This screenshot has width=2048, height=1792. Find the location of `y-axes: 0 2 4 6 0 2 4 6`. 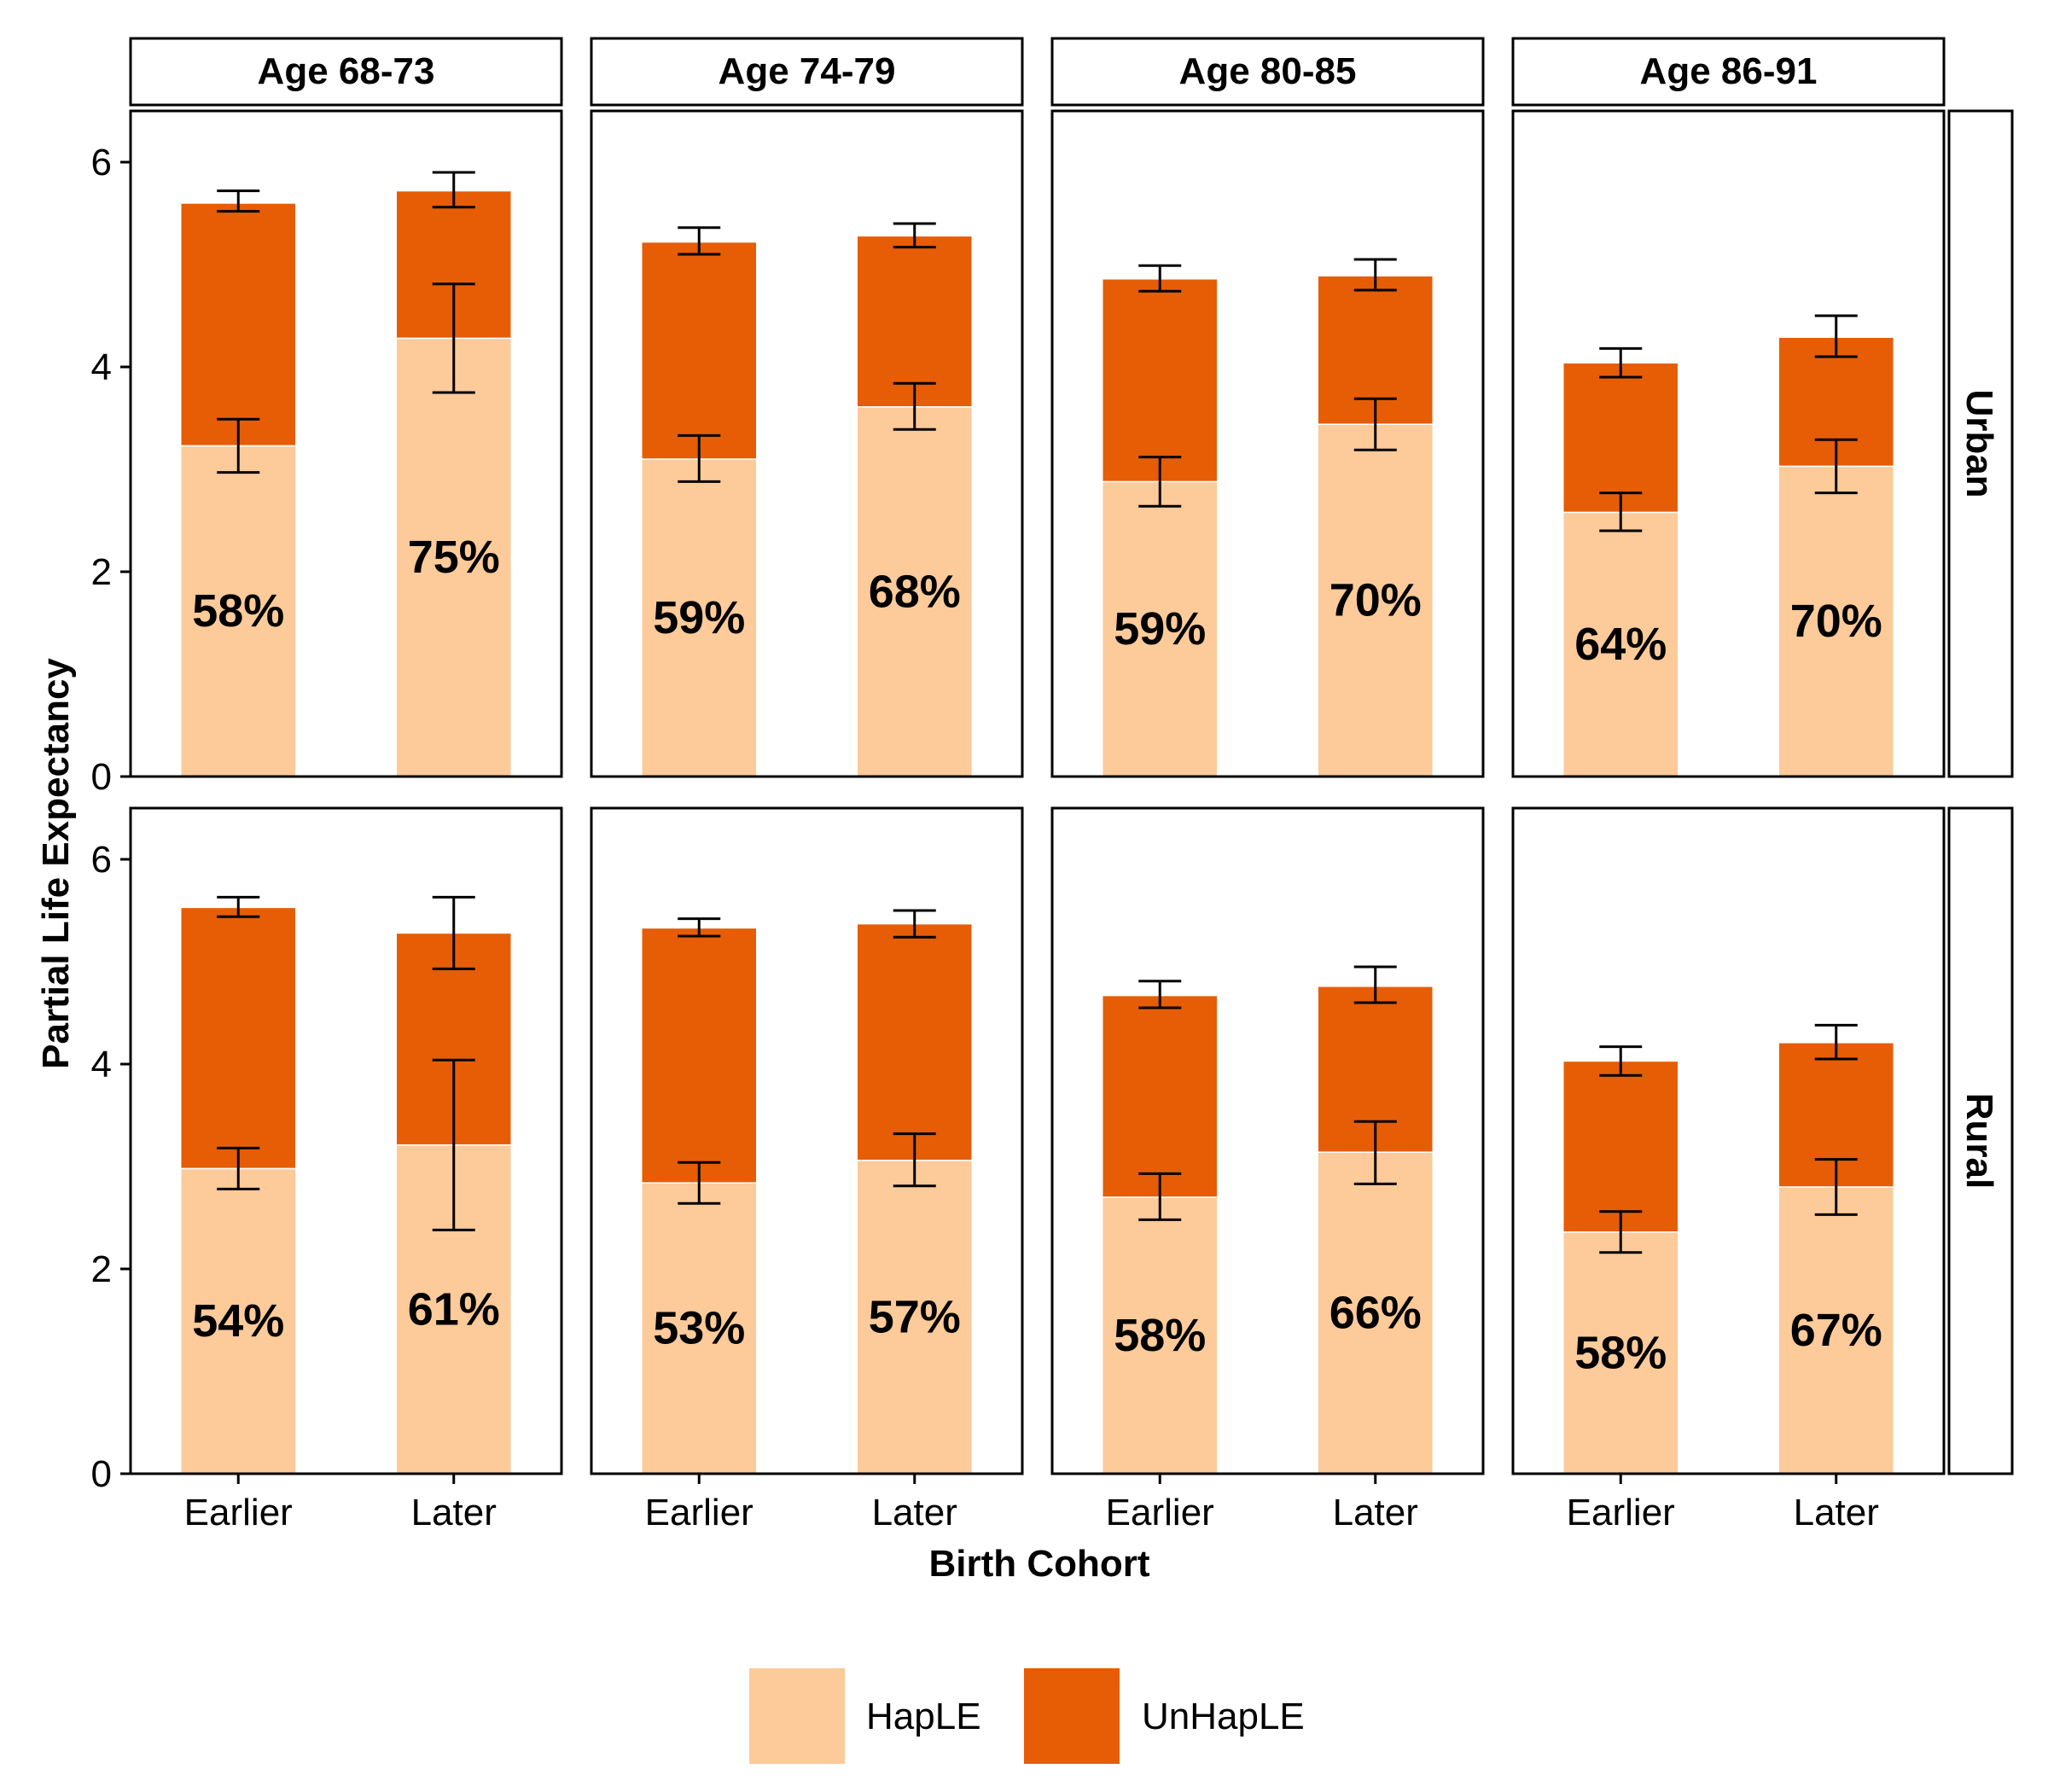

y-axes: 0 2 4 6 0 2 4 6 is located at coordinates (112, 803).